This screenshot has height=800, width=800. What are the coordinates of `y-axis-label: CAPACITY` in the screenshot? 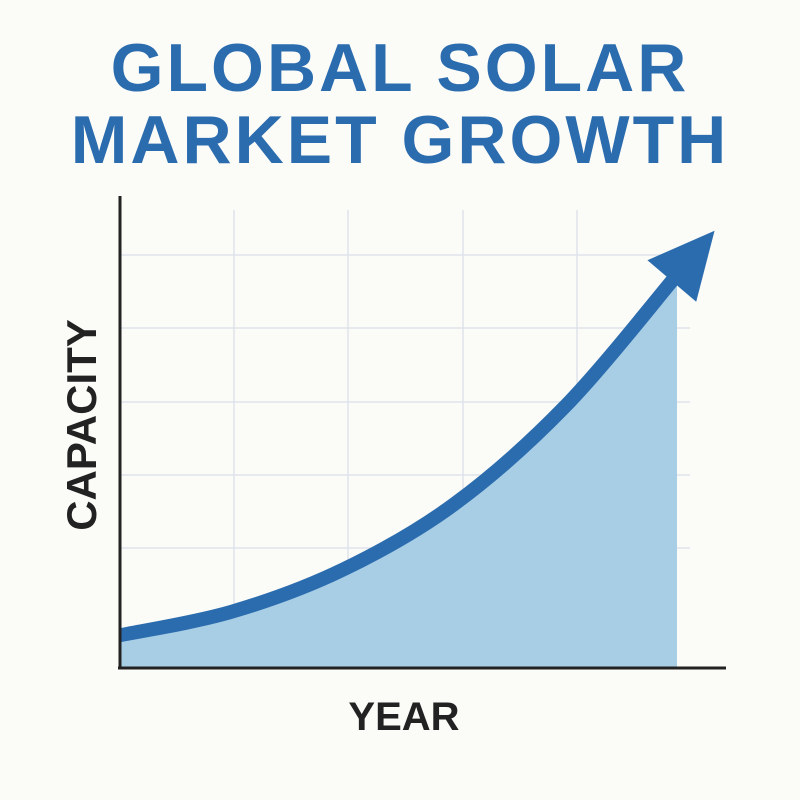 It's located at (81, 425).